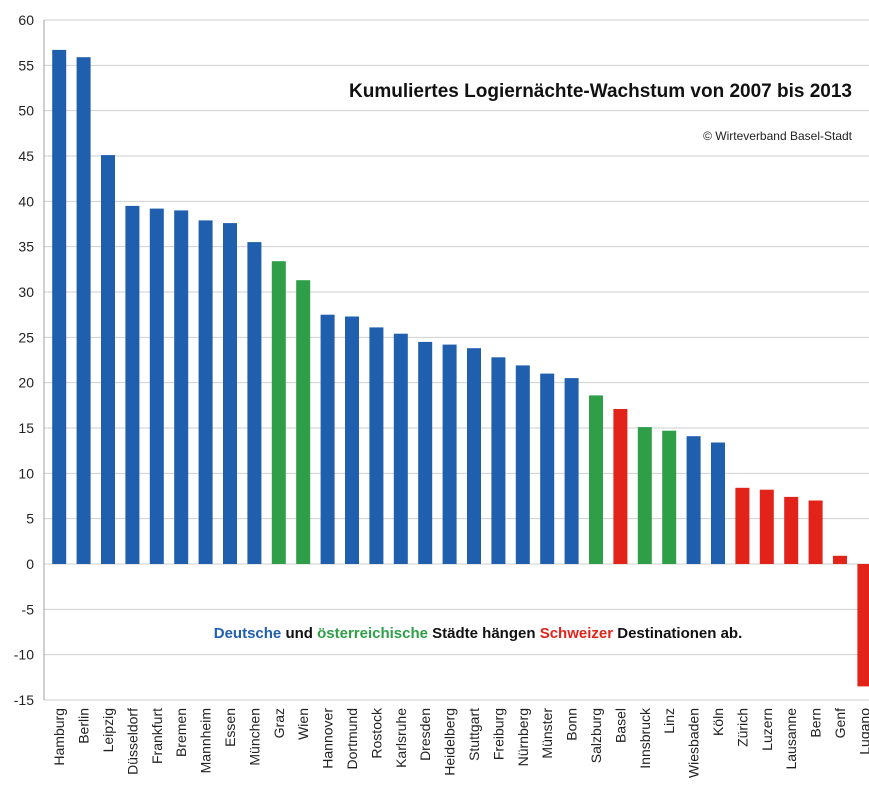  What do you see at coordinates (596, 735) in the screenshot?
I see `x-tick-label: Salzburg` at bounding box center [596, 735].